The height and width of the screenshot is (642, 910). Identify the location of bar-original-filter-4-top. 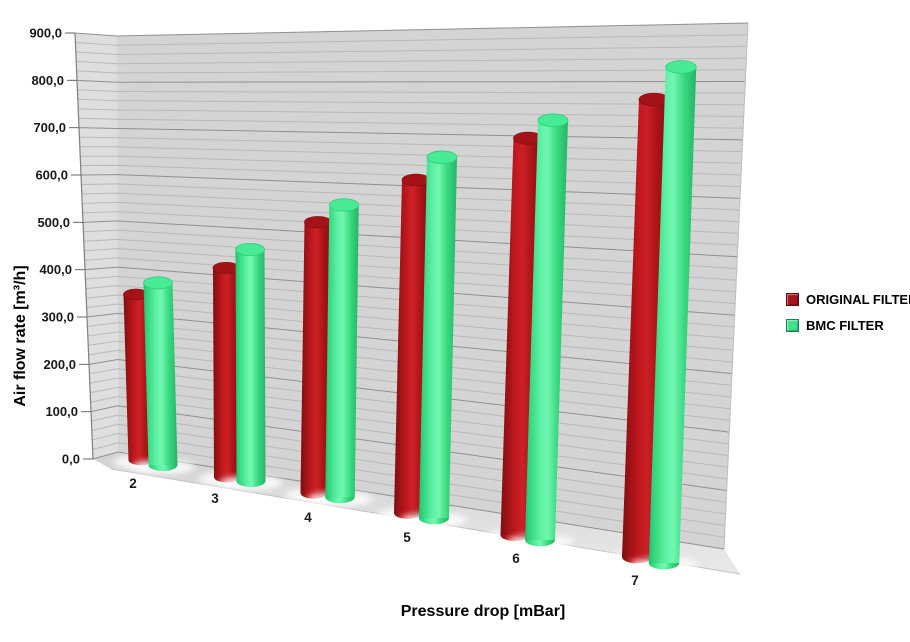
(318, 222).